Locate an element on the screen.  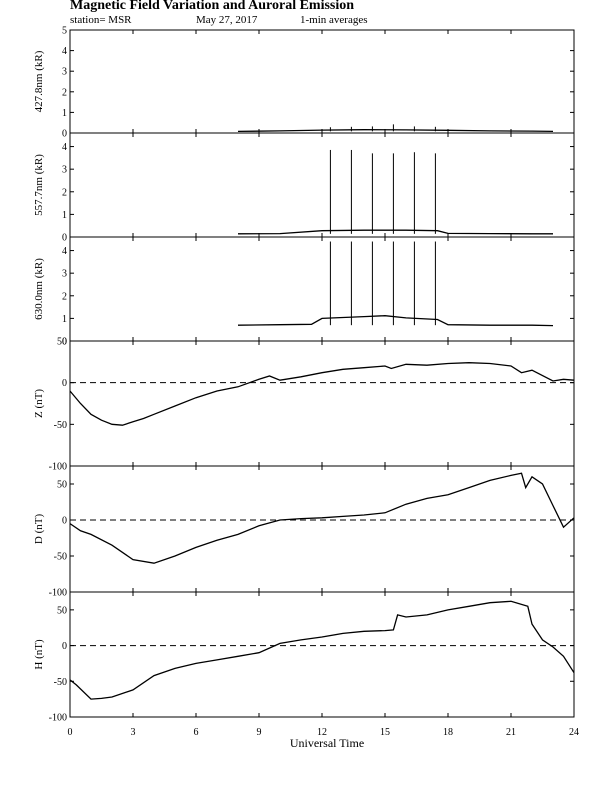
y-tick-label: 5 is located at coordinates (64, 31).